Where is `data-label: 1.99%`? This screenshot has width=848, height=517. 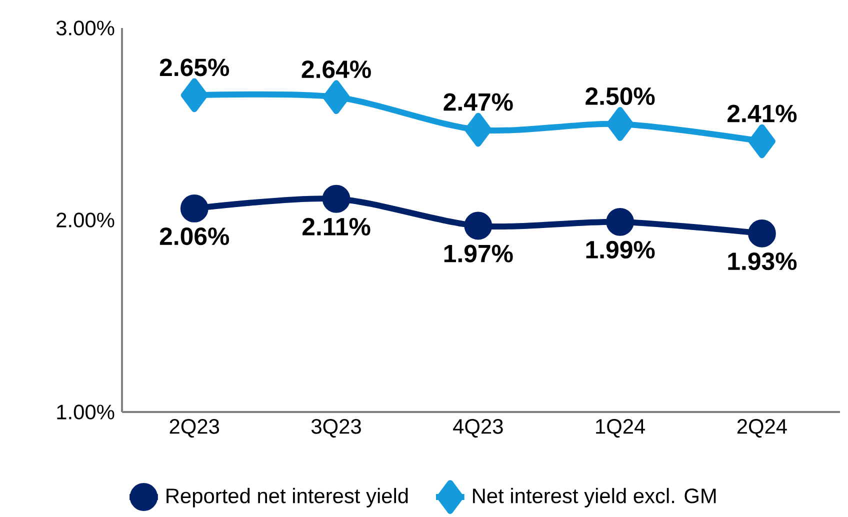
data-label: 1.99% is located at coordinates (620, 249).